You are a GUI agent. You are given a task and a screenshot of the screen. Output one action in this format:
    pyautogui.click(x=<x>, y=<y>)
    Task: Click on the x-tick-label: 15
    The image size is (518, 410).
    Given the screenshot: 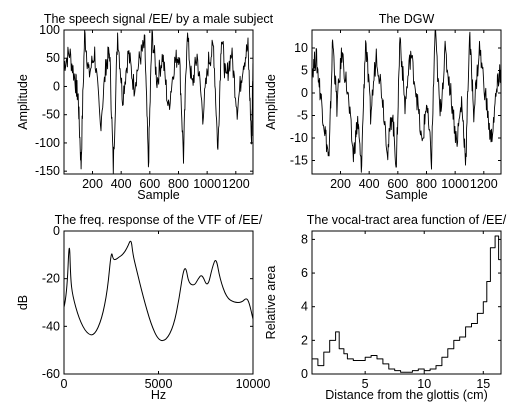 What is the action you would take?
    pyautogui.click(x=483, y=384)
    